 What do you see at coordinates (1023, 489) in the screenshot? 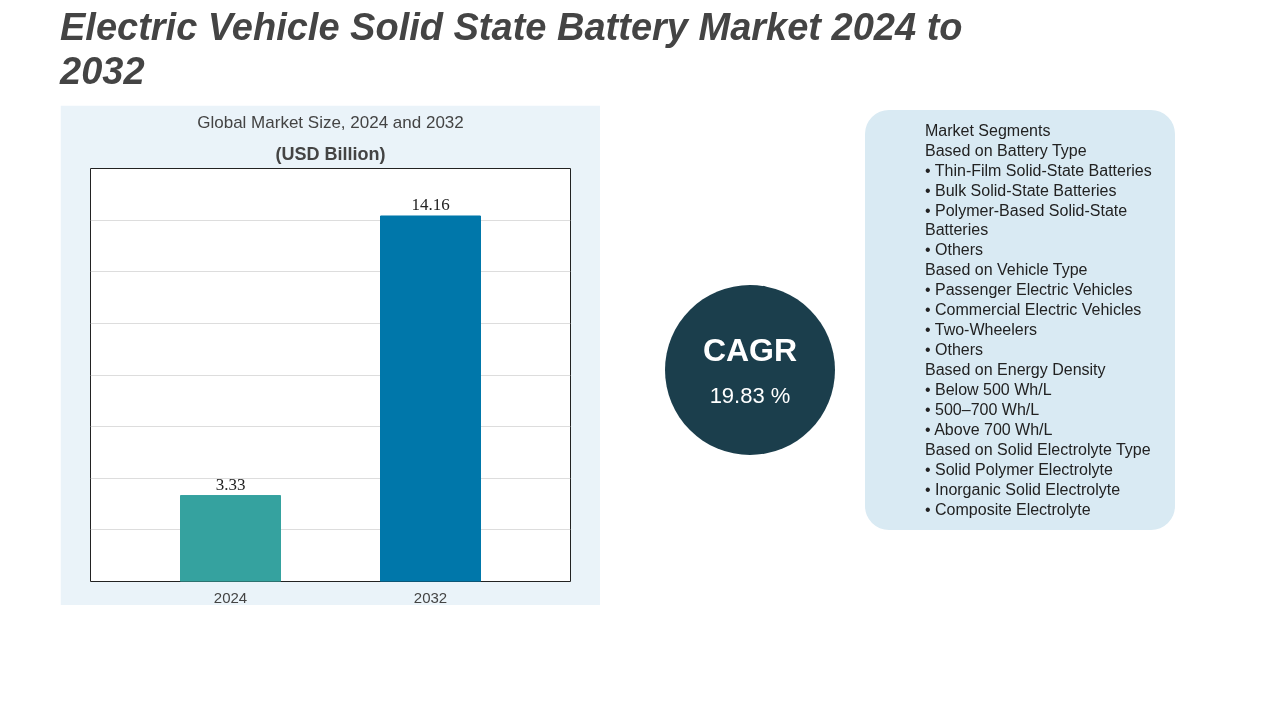
I see `text: • Inorganic Solid Electrolyte` at bounding box center [1023, 489].